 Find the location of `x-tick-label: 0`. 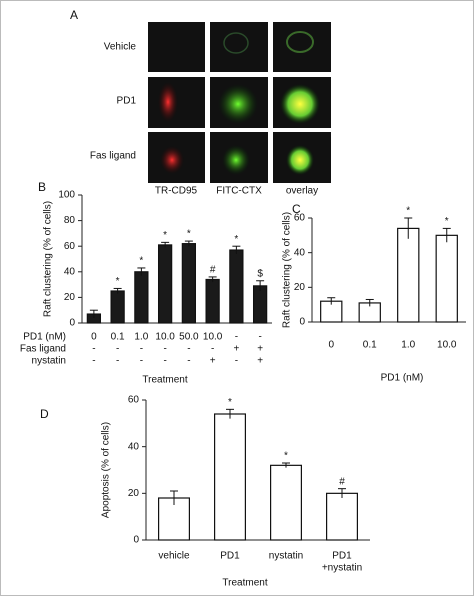

x-tick-label: 0 is located at coordinates (94, 337).